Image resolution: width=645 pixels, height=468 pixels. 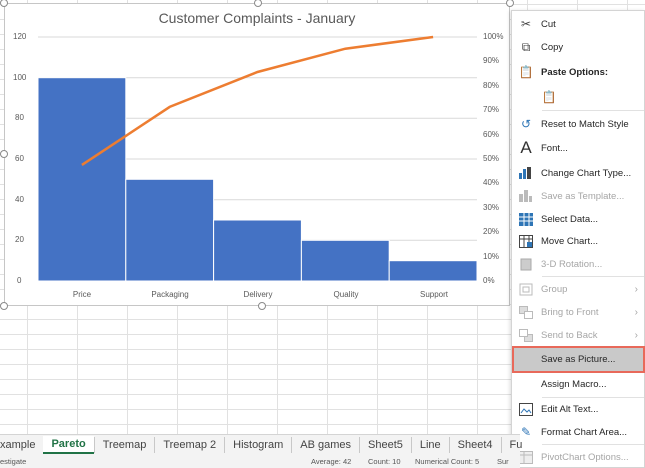 What do you see at coordinates (431, 445) in the screenshot?
I see `tab-line: Line` at bounding box center [431, 445].